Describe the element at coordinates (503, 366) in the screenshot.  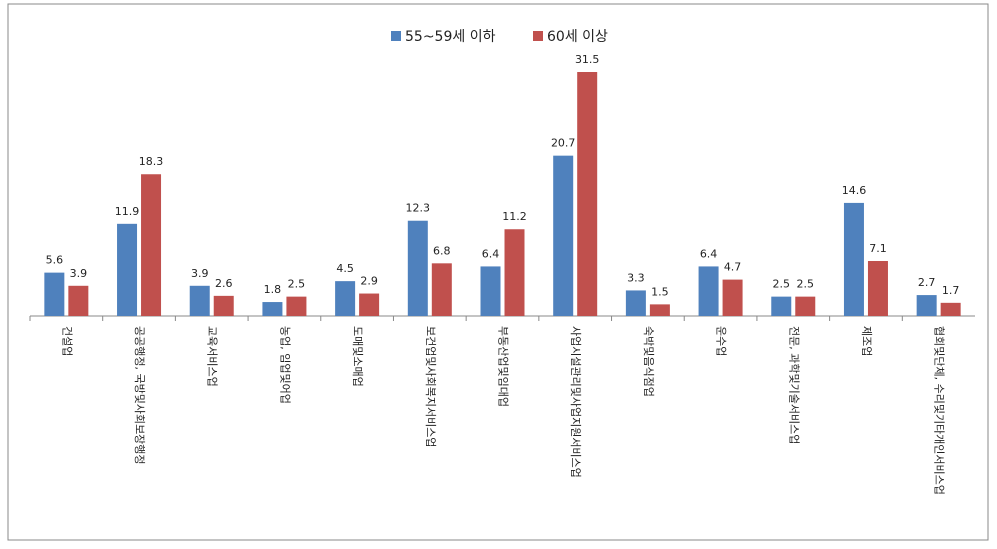
I see `x-tick-label: 부동산업및임대업` at that location.